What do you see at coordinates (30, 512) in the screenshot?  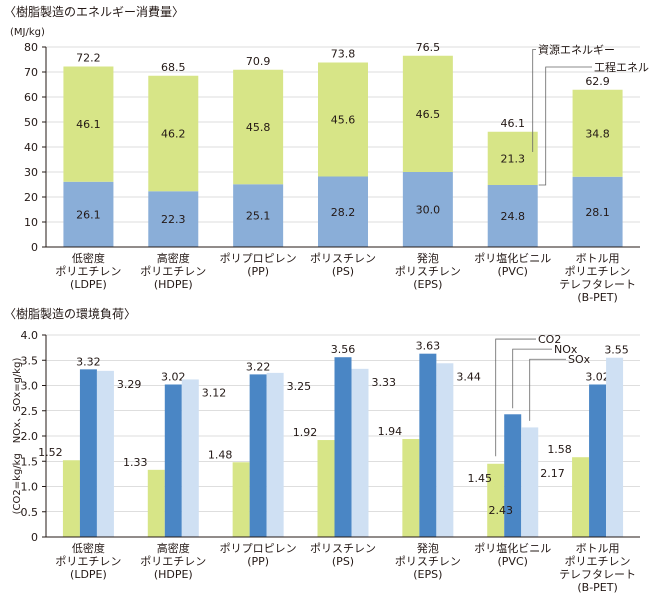 I see `env-y-tick-label: 0.5` at bounding box center [30, 512].